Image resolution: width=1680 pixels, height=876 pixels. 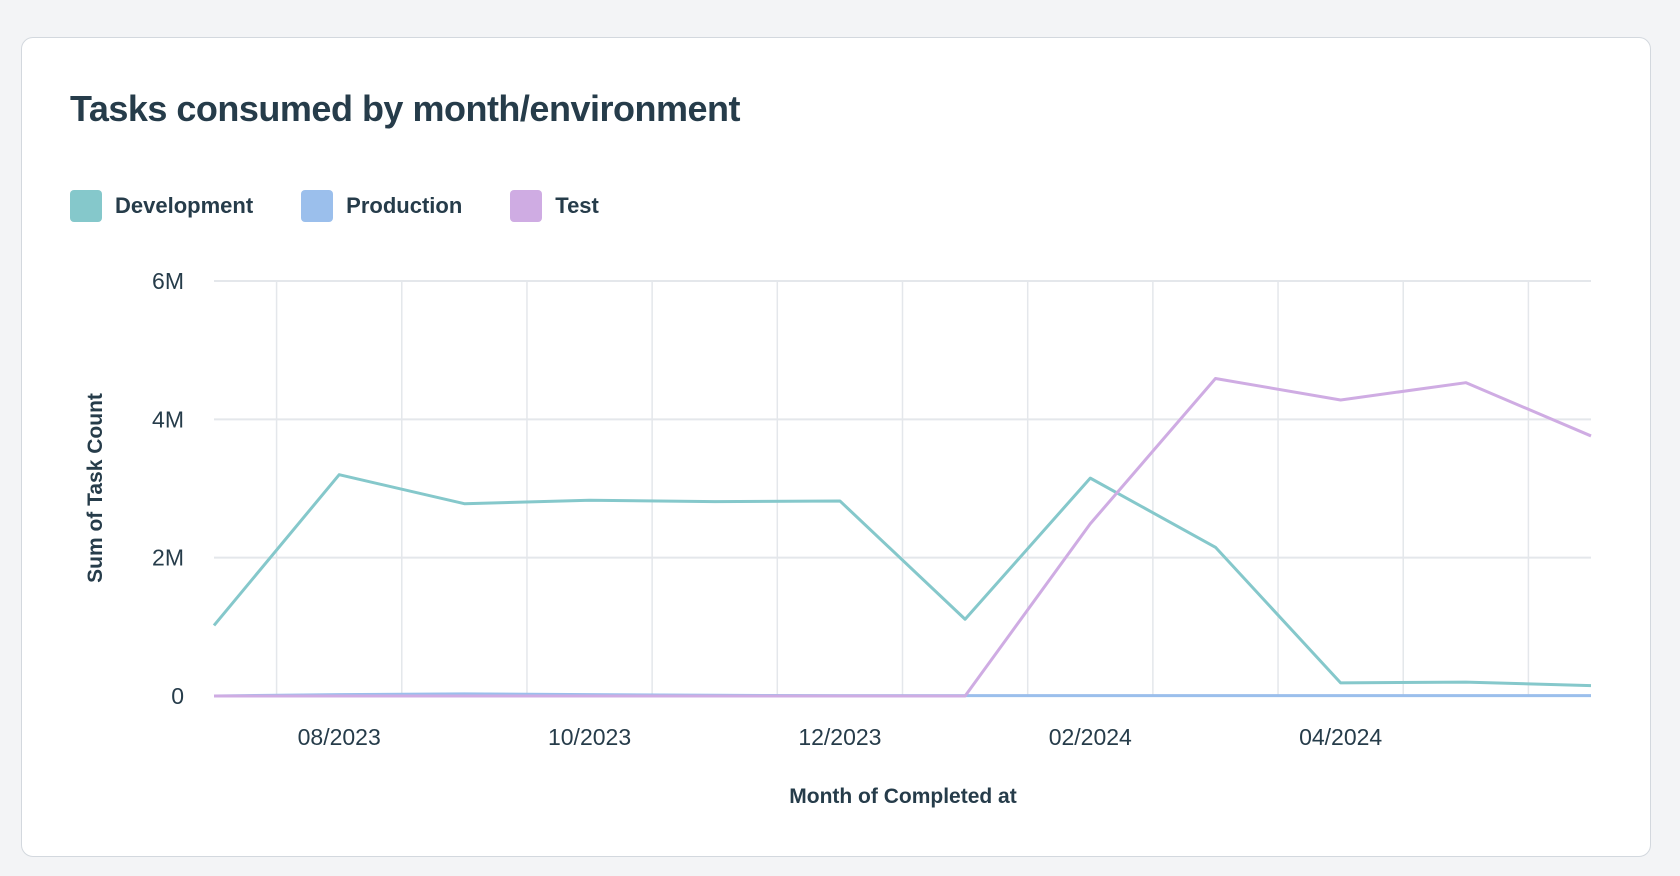 I want to click on legend-item-production: Production, so click(x=381, y=206).